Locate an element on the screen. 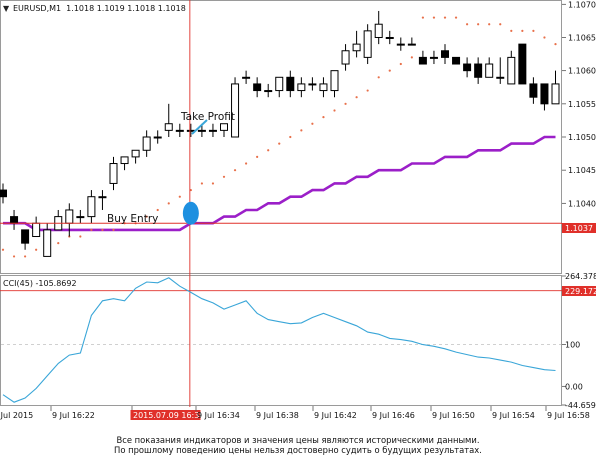 Image resolution: width=596 pixels, height=470 pixels. symbol-info: EURUSD,M1 1.1018 1.1019 1.1018 1.1018 is located at coordinates (99, 8).